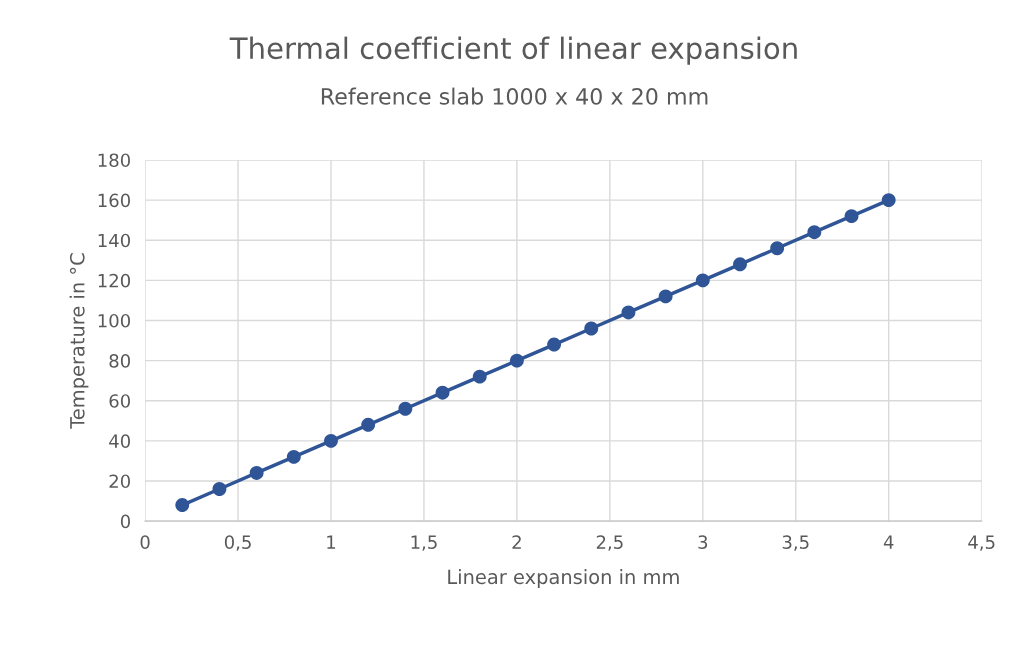  I want to click on y-tick-label: 40, so click(119, 441).